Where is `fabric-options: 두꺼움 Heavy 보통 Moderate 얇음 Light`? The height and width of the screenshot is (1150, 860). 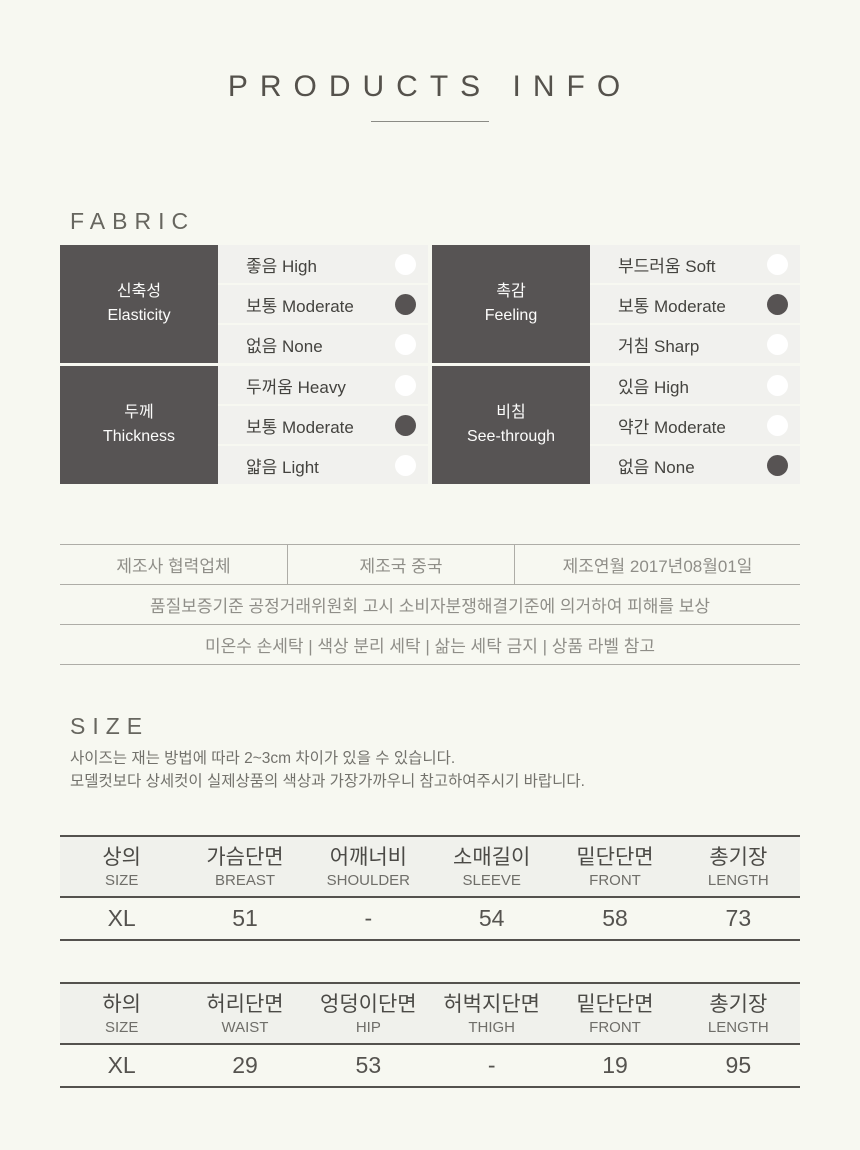
fabric-options: 두꺼움 Heavy 보통 Moderate 얇음 Light is located at coordinates (323, 425).